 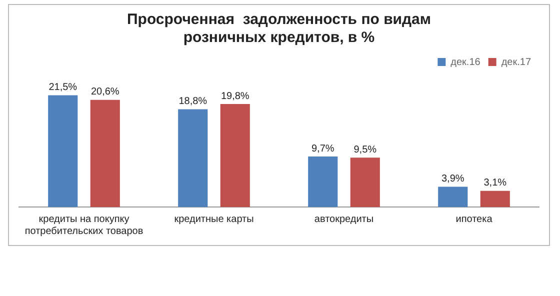 I want to click on data-label: 18,8%, so click(x=193, y=101).